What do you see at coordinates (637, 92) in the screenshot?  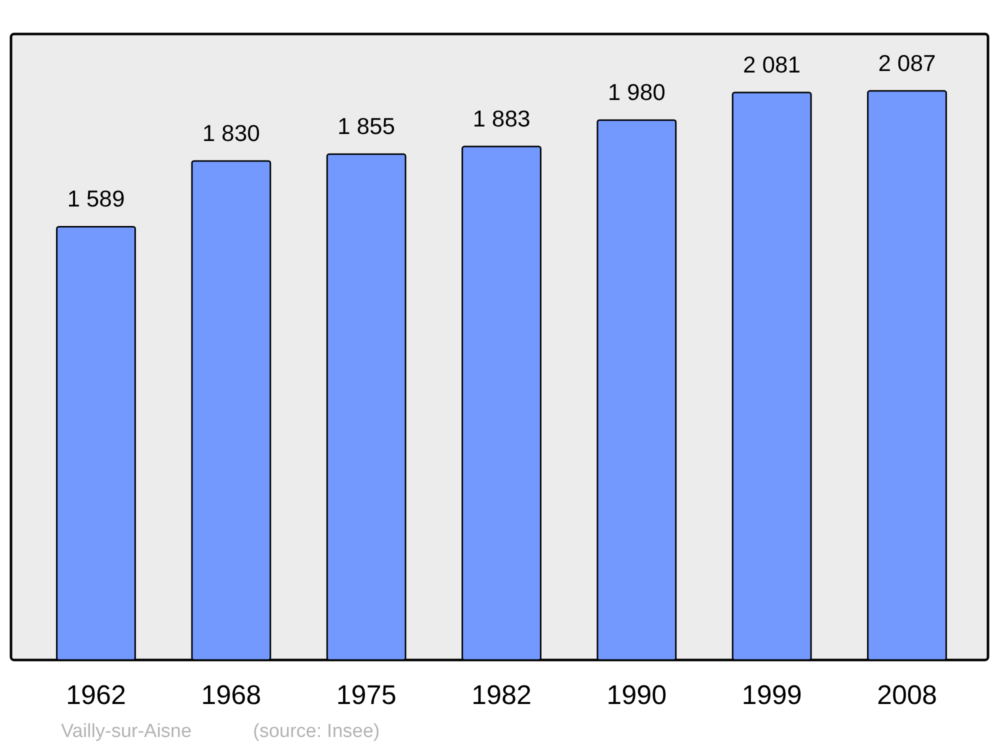 I see `data-label: 1 980` at bounding box center [637, 92].